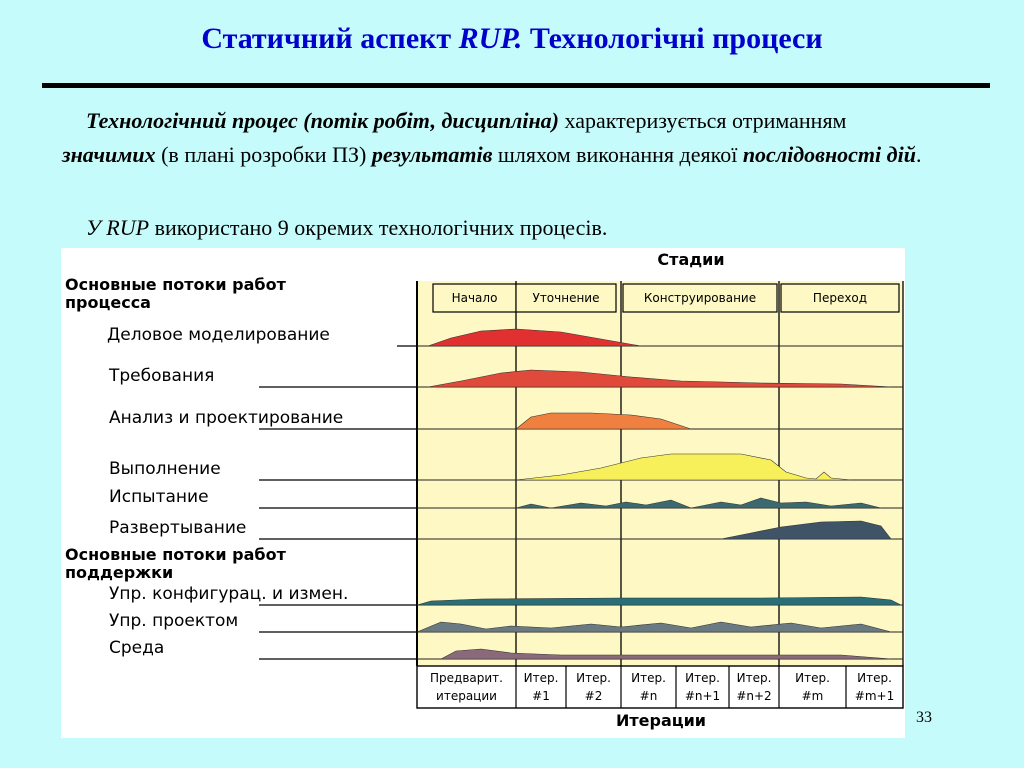 Image resolution: width=1024 pixels, height=768 pixels. I want to click on phase-label: Конструирование, so click(700, 298).